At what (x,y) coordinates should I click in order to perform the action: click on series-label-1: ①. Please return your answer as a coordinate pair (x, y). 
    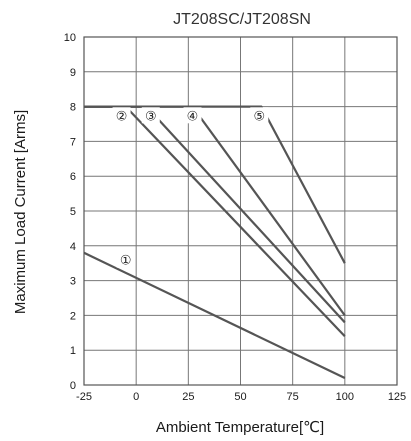
    Looking at the image, I should click on (125, 259).